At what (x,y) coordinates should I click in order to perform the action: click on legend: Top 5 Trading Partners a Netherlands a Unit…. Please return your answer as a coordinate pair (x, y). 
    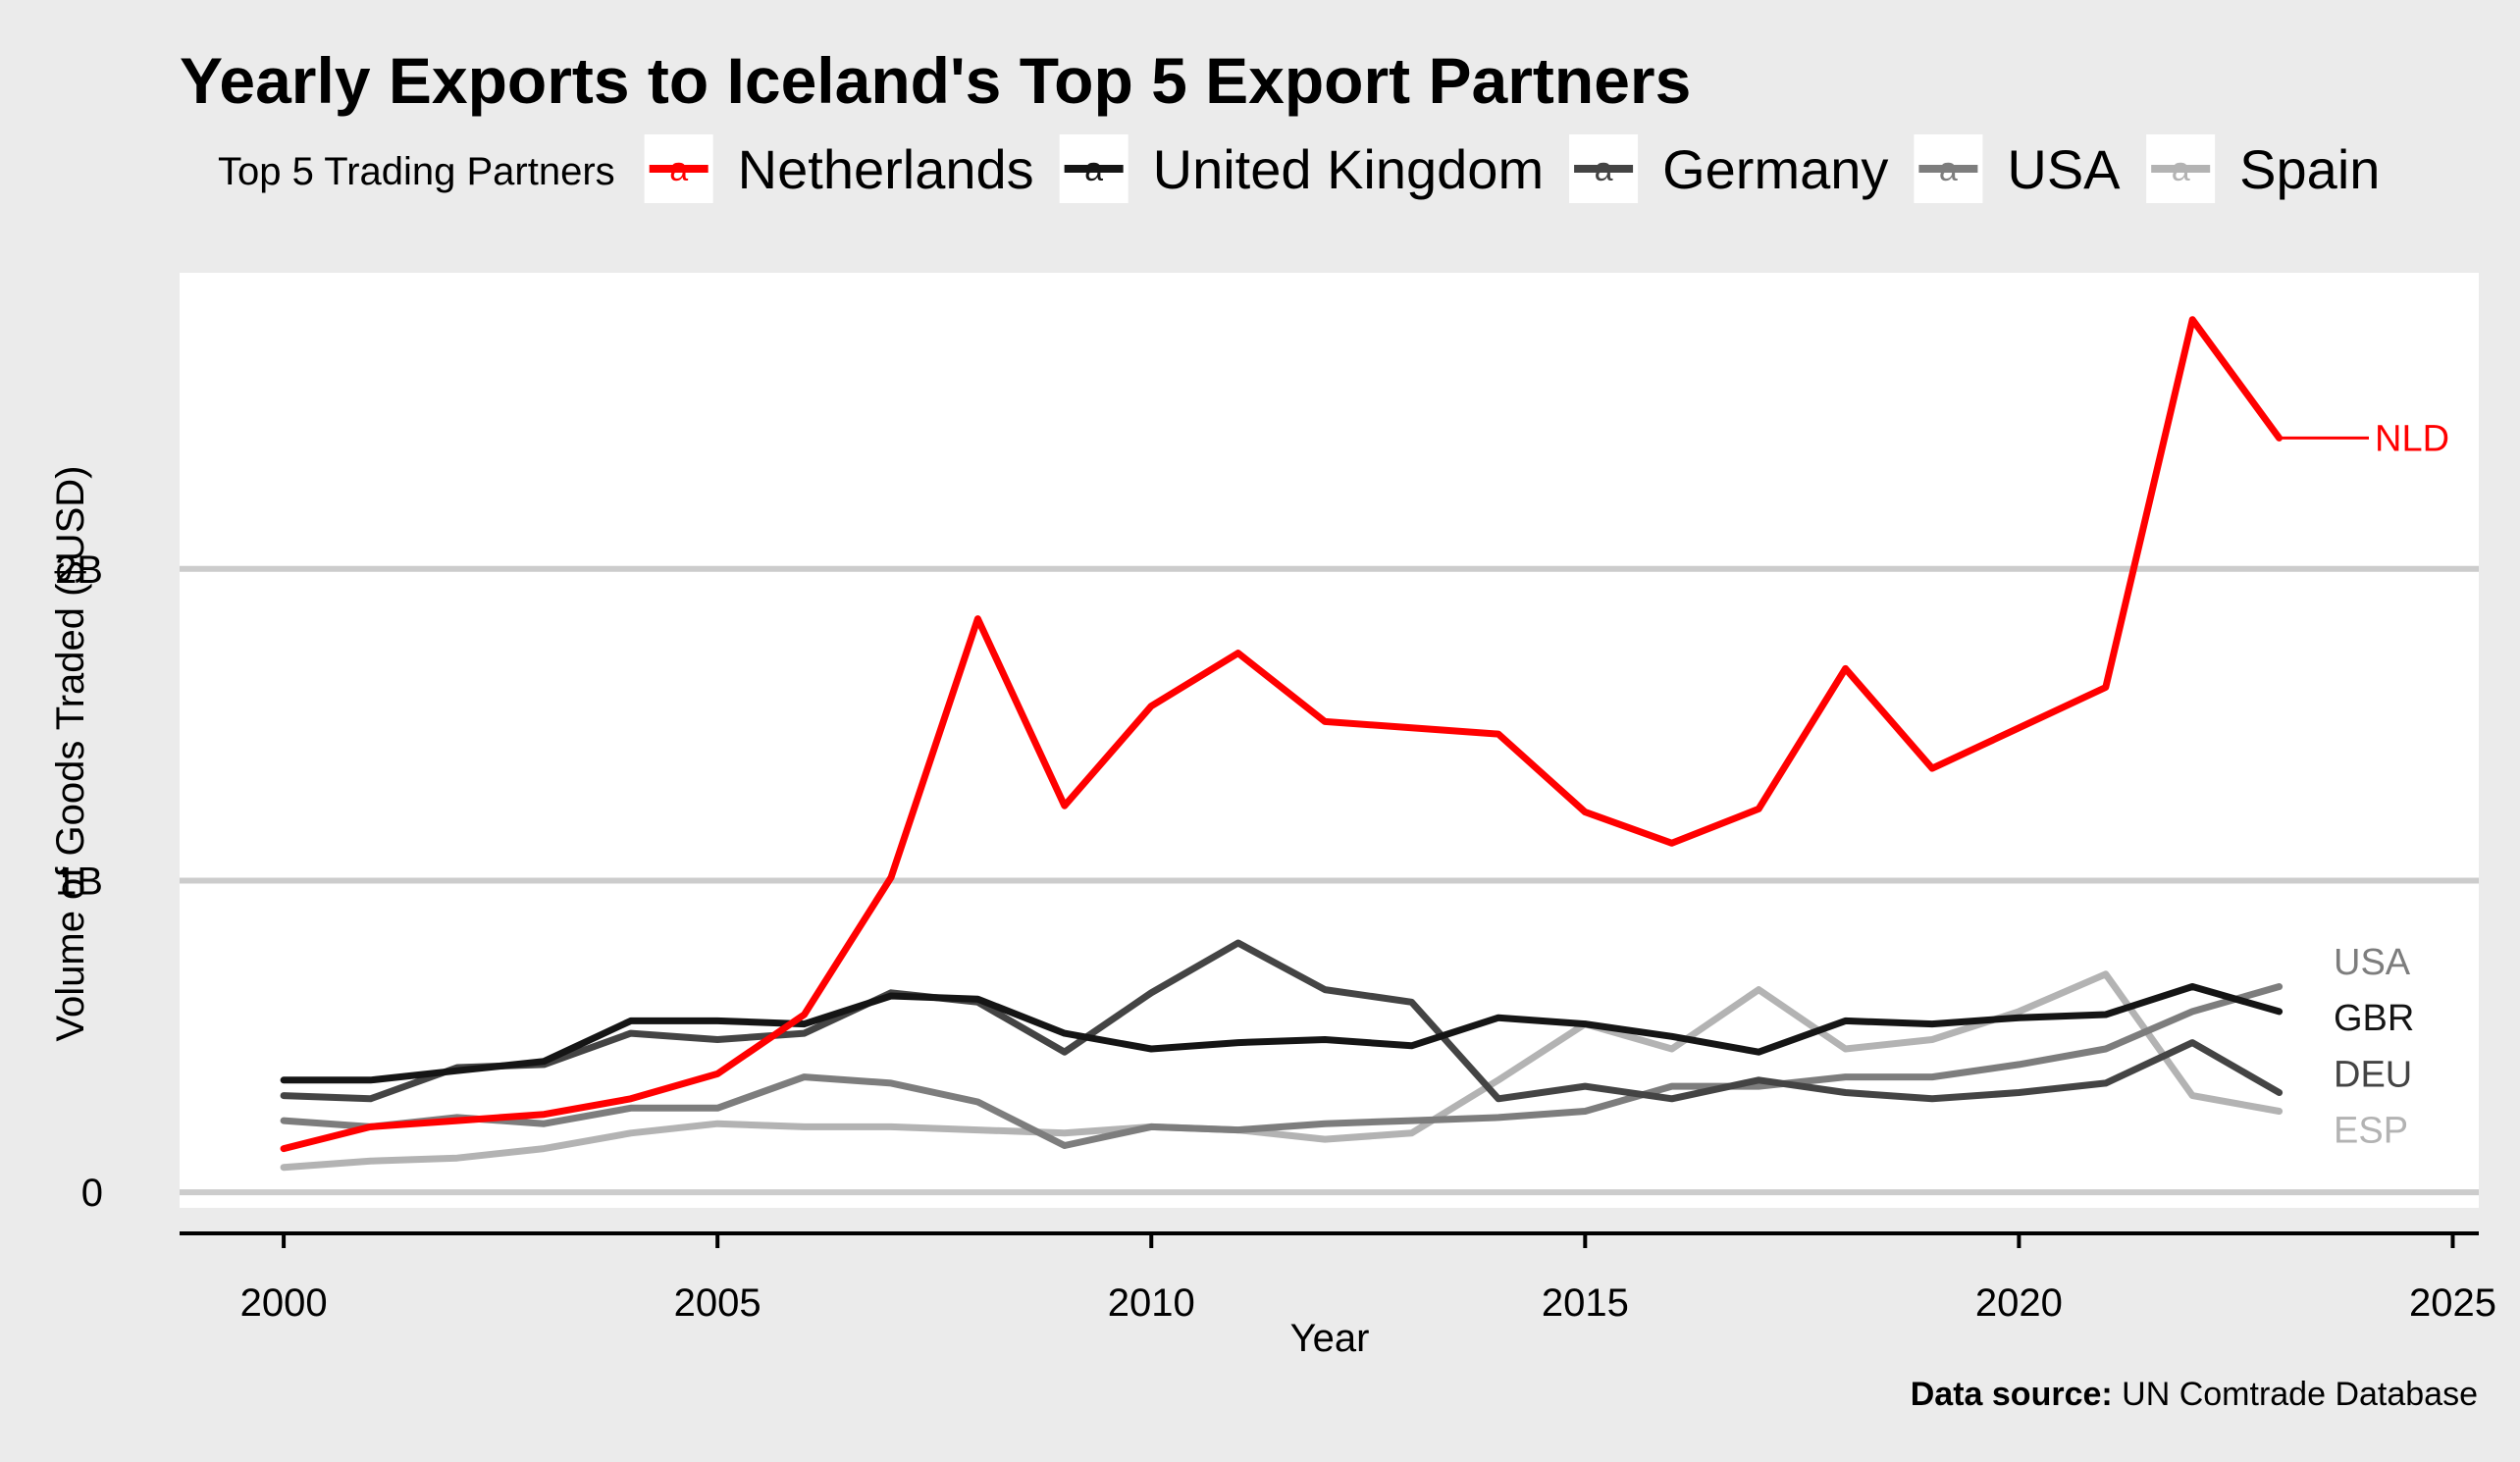
    Looking at the image, I should click on (1299, 168).